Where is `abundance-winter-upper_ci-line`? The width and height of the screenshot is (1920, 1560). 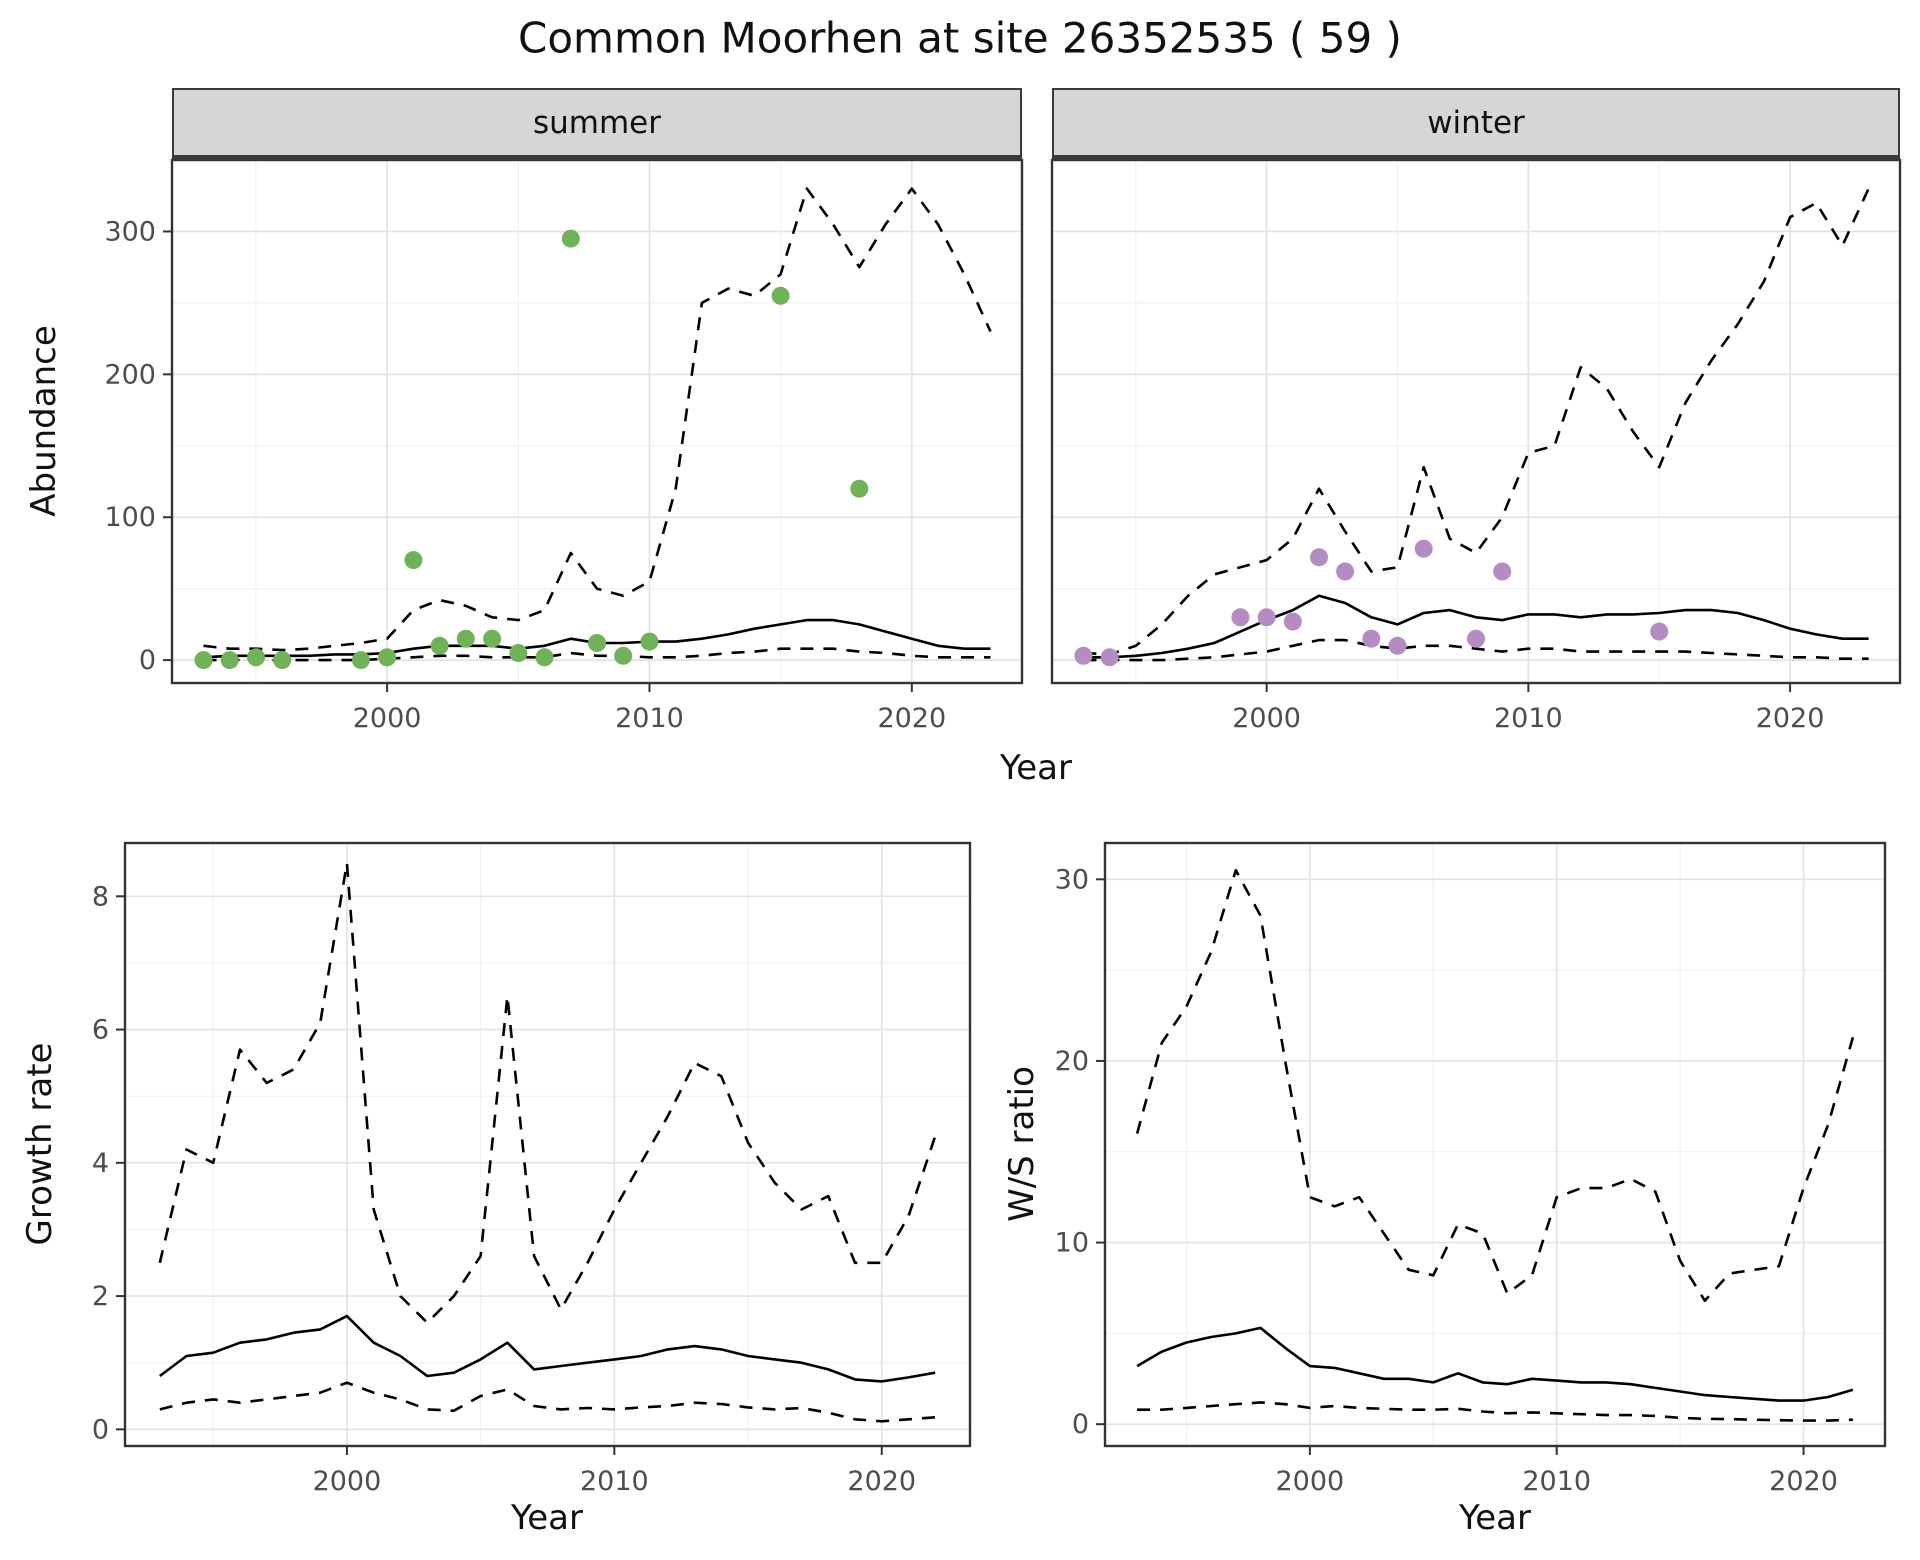
abundance-winter-upper_ci-line is located at coordinates (1476, 422).